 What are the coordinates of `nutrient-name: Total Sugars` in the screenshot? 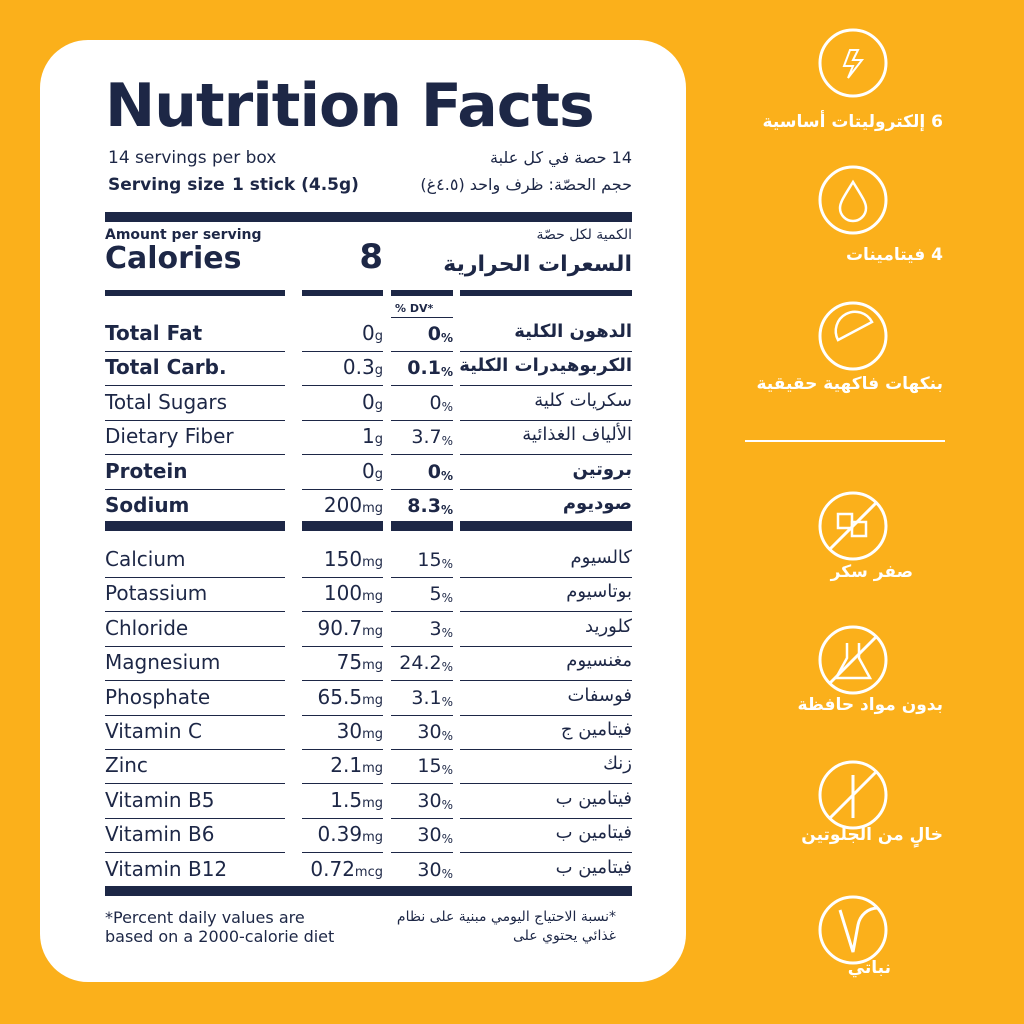 It's located at (166, 401).